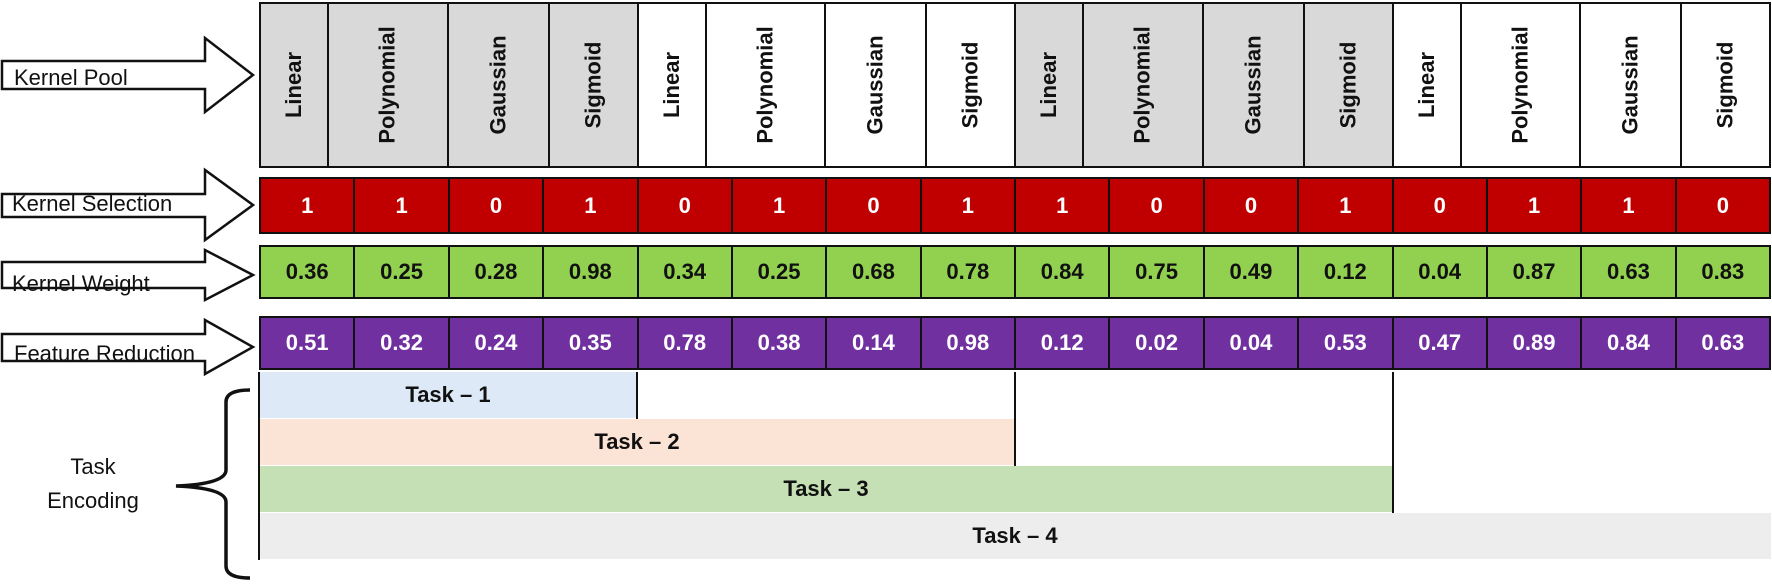 The height and width of the screenshot is (584, 1772). I want to click on kernel-weight-value: 0.63, so click(1628, 271).